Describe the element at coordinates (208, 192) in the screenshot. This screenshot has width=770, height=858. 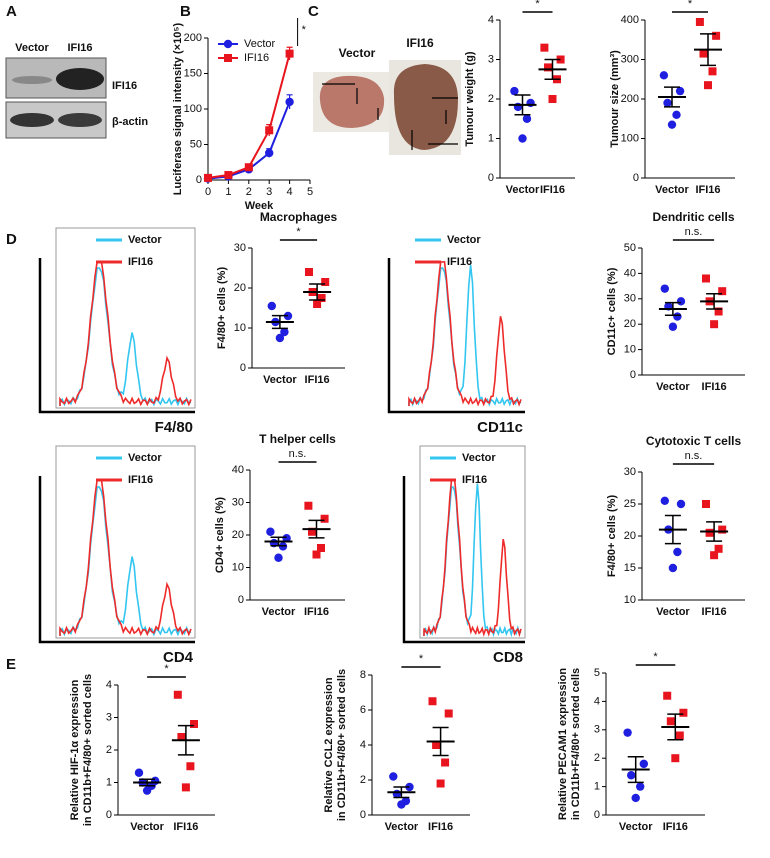
I see `x-tick-label: 0` at that location.